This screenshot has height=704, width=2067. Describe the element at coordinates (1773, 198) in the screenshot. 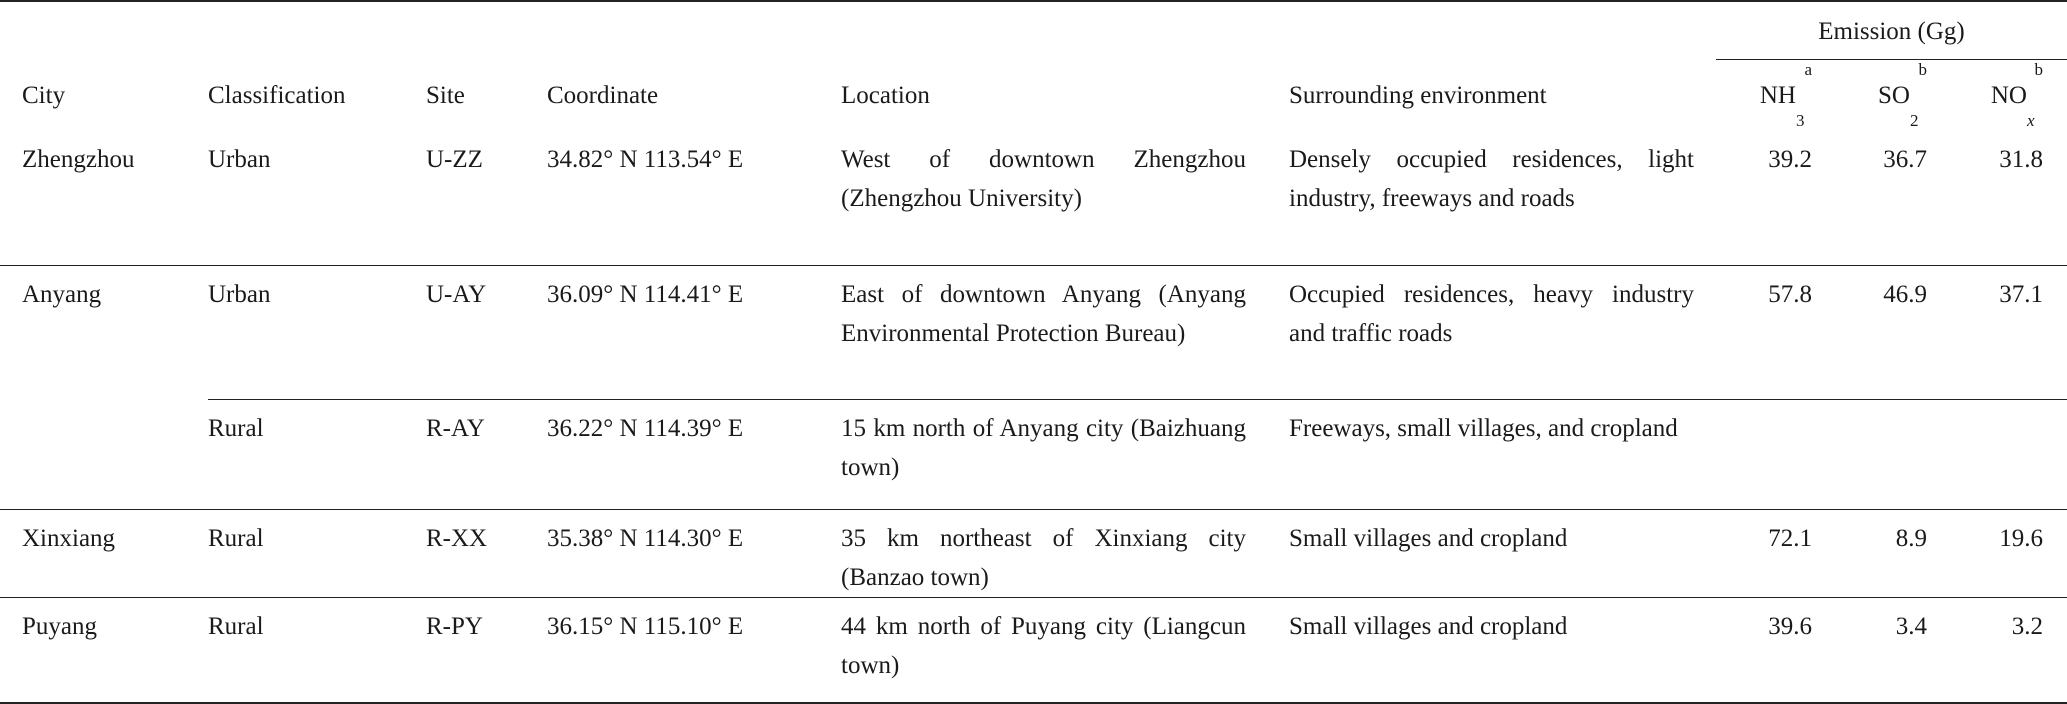

I see `nh3-cell: 39.2` at that location.